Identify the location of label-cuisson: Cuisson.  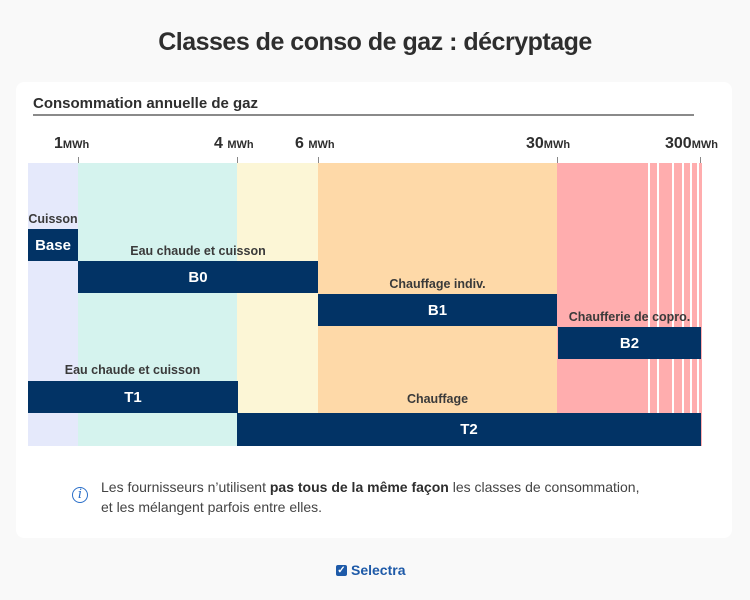
(53, 219).